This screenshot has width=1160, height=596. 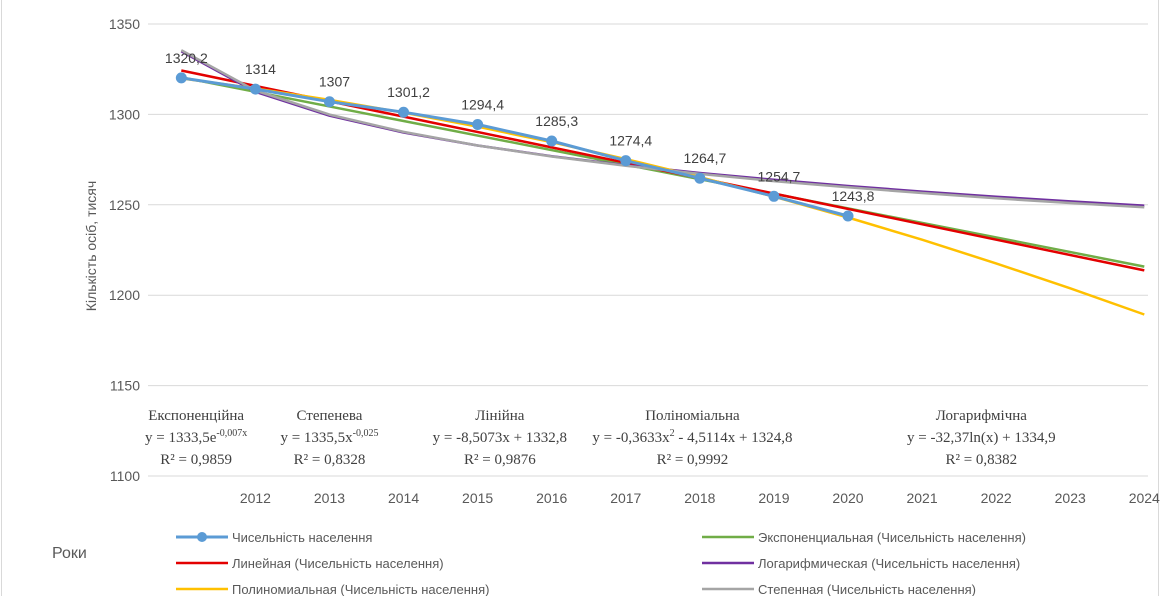 I want to click on legend-label: Логарифмическая (Чисельність населення), so click(x=889, y=563).